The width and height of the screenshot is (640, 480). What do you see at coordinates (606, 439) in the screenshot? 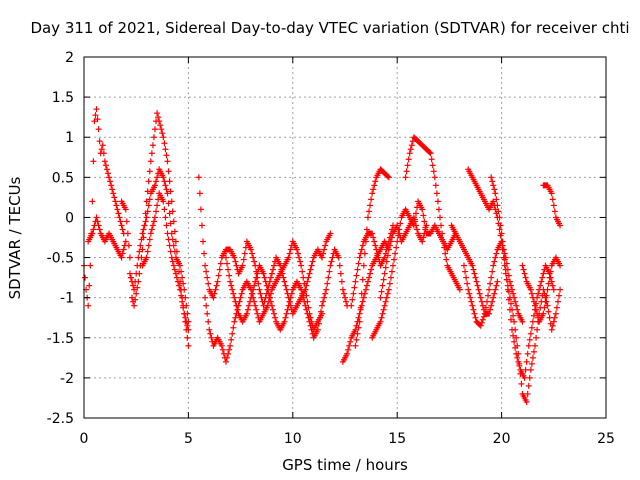
I see `x-tick-label: 25` at bounding box center [606, 439].